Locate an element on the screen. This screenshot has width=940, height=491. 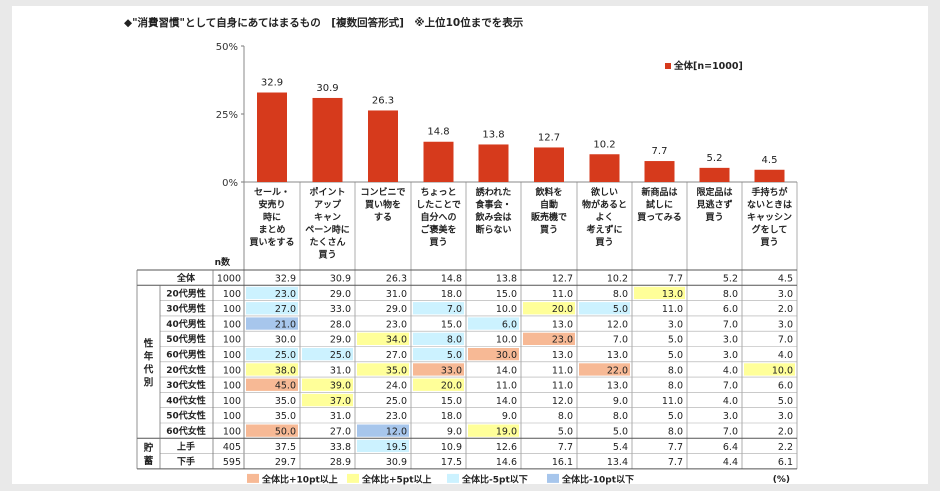
table-cell: 4.0 is located at coordinates (730, 401).